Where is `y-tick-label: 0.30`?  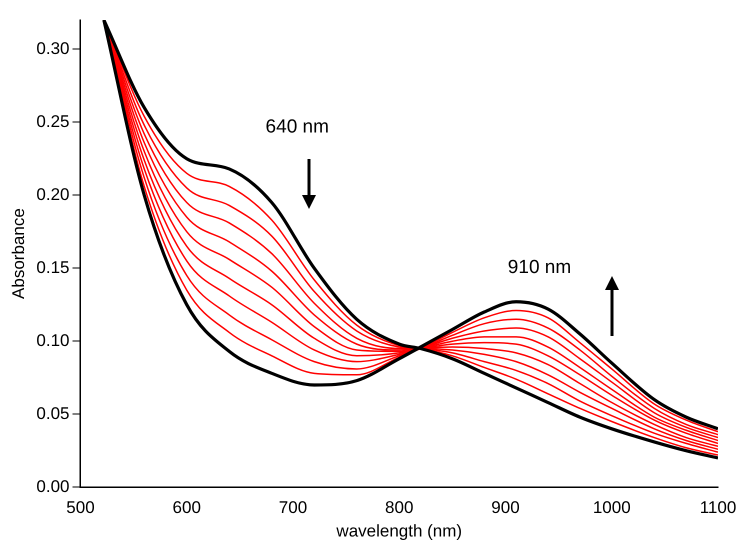
y-tick-label: 0.30 is located at coordinates (53, 48).